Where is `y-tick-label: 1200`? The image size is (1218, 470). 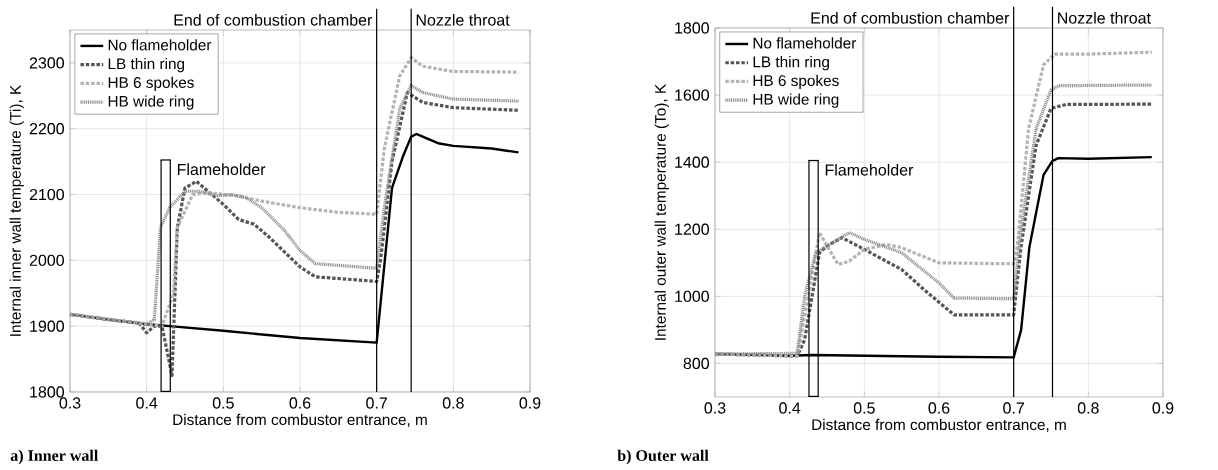 y-tick-label: 1200 is located at coordinates (692, 229).